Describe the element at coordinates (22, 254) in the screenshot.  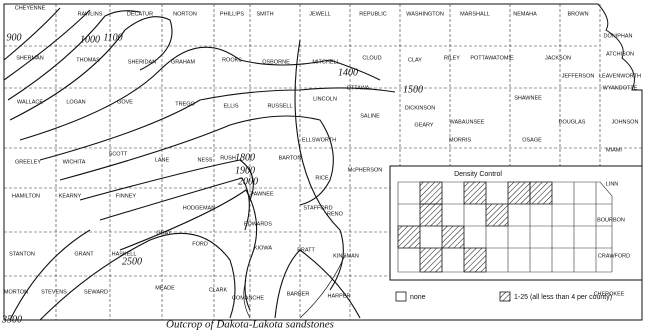
I see `county-label: STANTON` at that location.